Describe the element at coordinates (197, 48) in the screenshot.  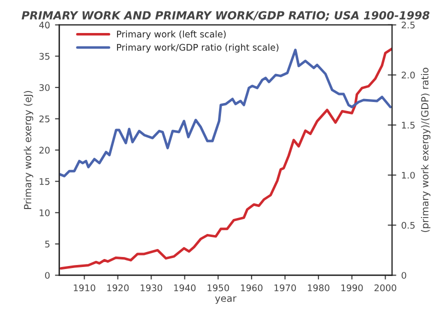
I see `legend-label: Primary work/GDP ratio (right scale)` at that location.